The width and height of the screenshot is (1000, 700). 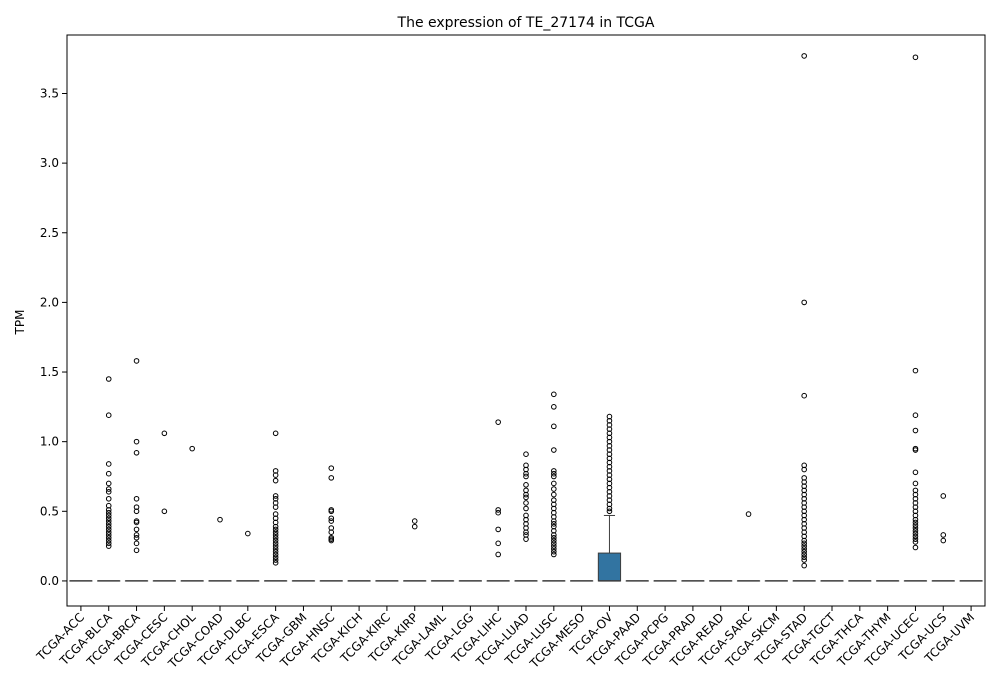 I want to click on y-axis-label: TPM, so click(x=20, y=323).